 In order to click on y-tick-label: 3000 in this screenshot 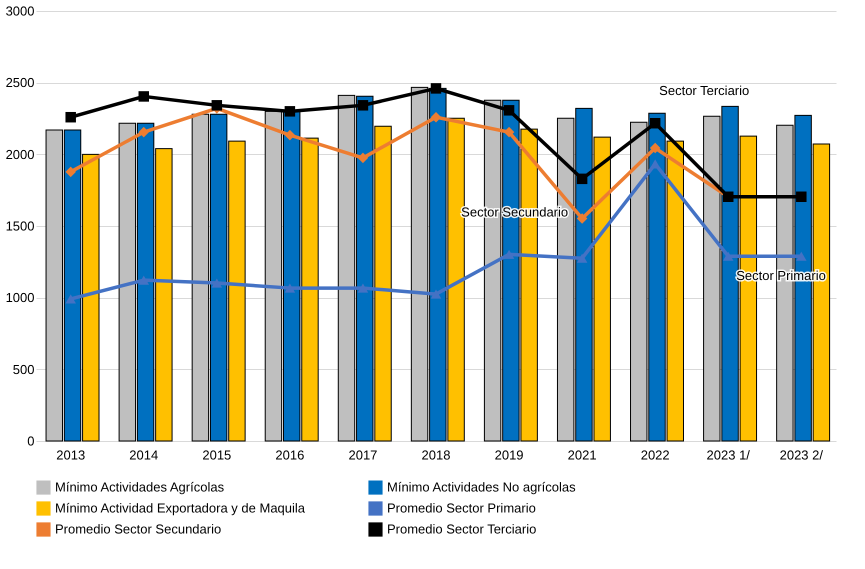, I will do `click(20, 11)`.